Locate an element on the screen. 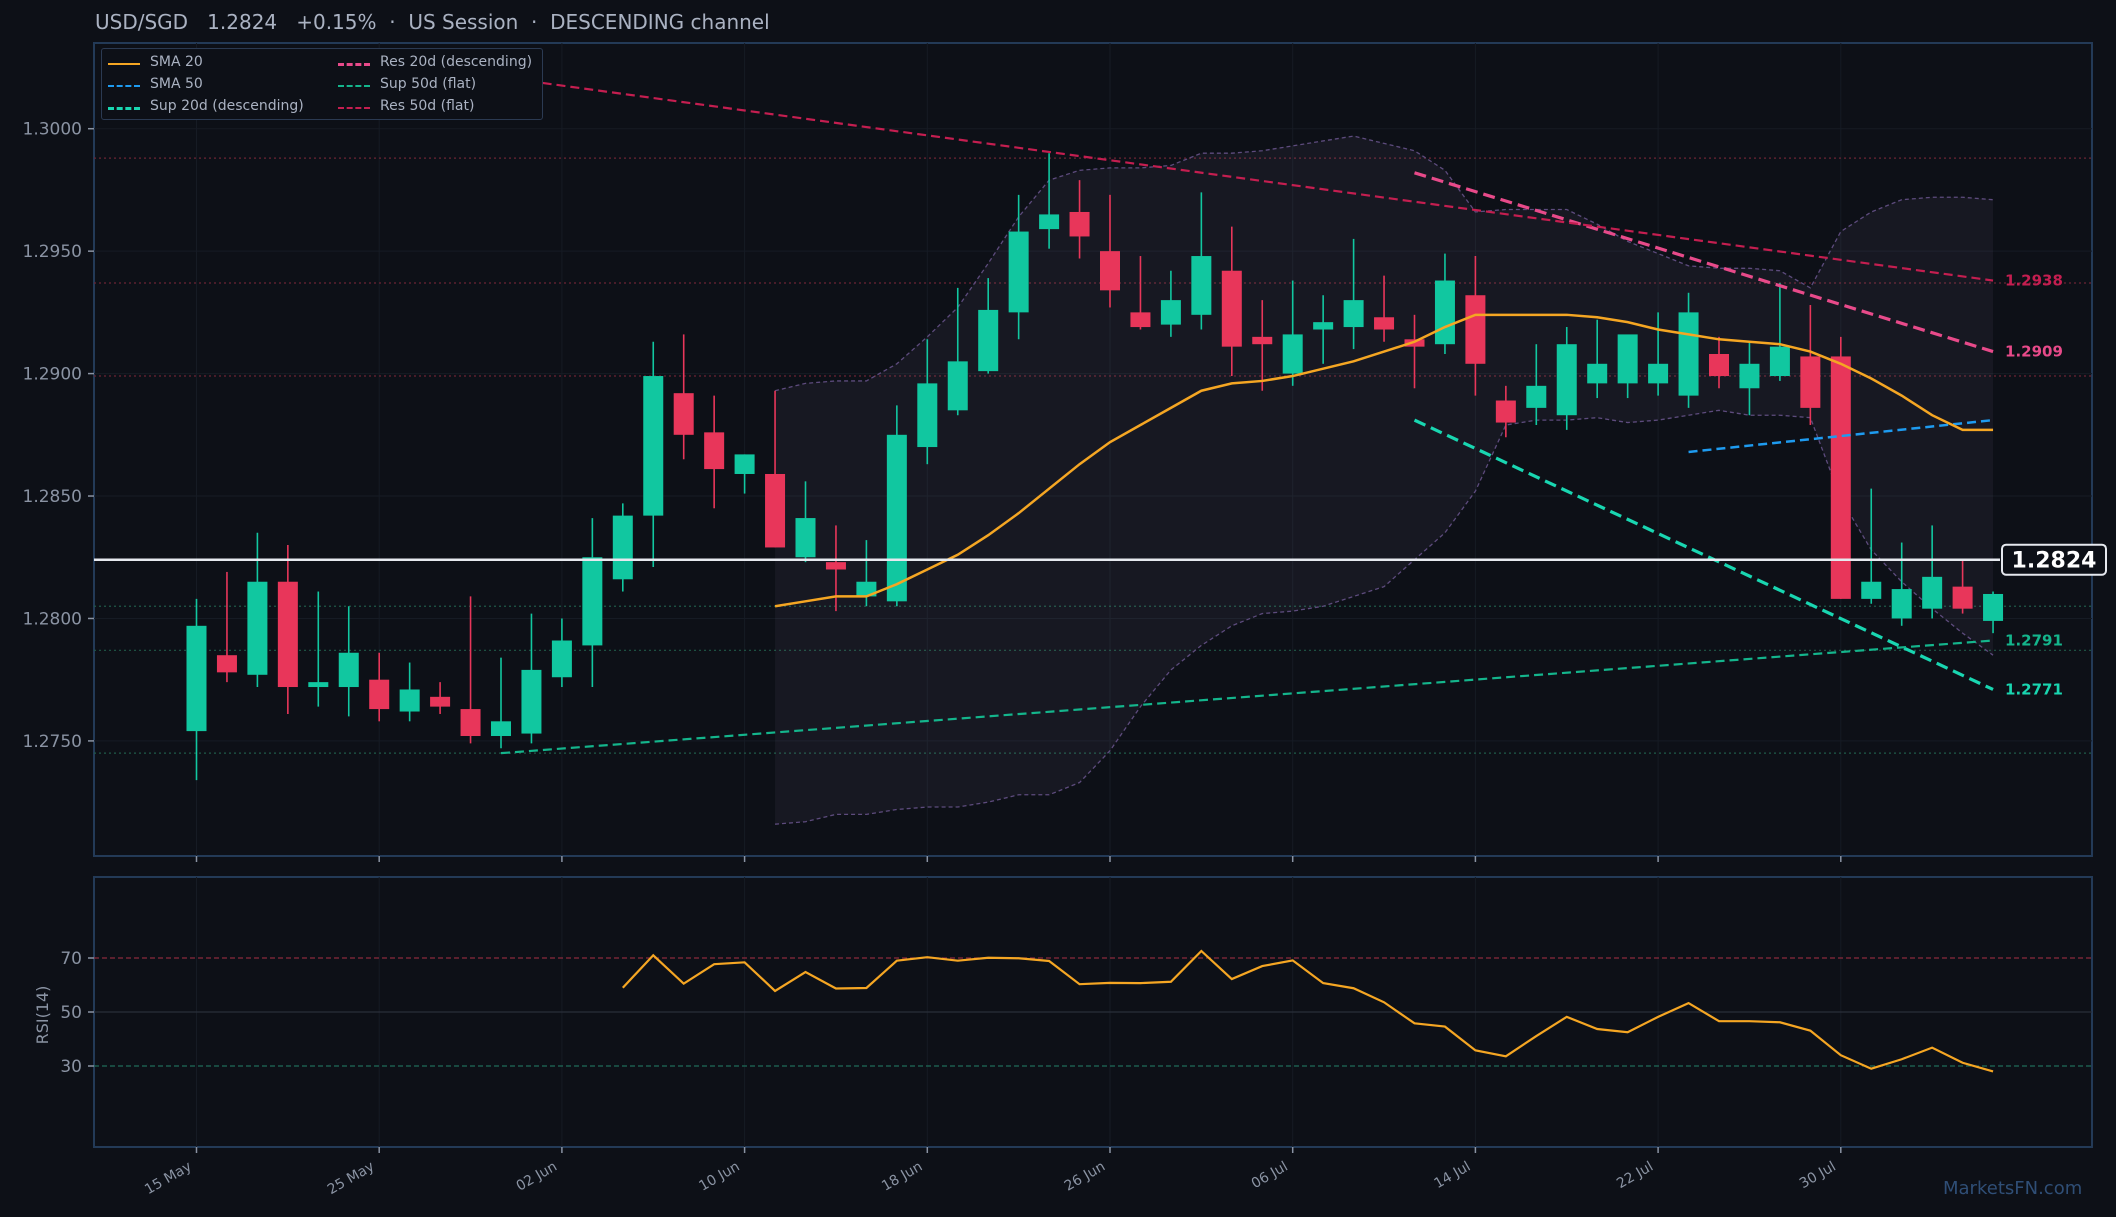 This screenshot has height=1217, width=2116. y-tick-label: 1.2750 is located at coordinates (52, 742).